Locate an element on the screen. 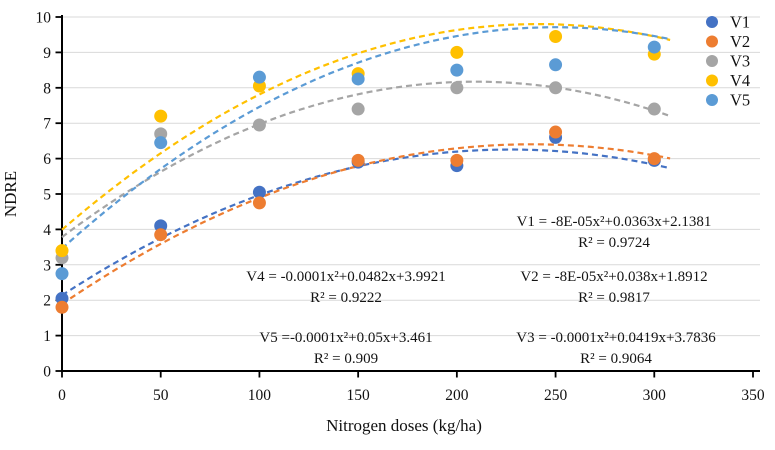  legend-marker-v3 is located at coordinates (712, 61).